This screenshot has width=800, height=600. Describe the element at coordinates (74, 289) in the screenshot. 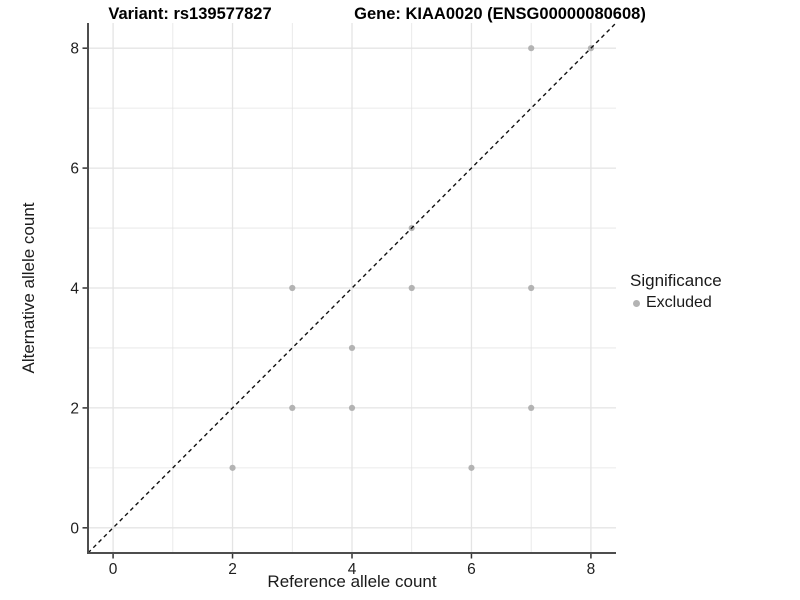

I see `y-tick-label: 4` at that location.